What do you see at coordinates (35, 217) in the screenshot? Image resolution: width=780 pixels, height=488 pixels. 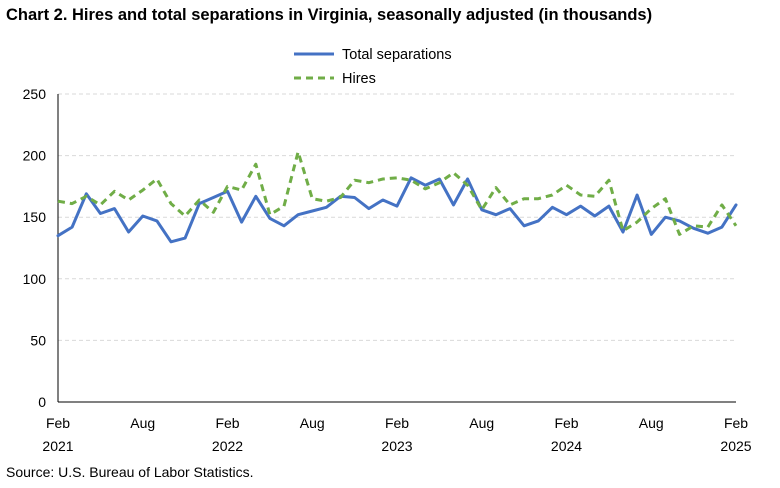 I see `y-tick-label: 150` at bounding box center [35, 217].